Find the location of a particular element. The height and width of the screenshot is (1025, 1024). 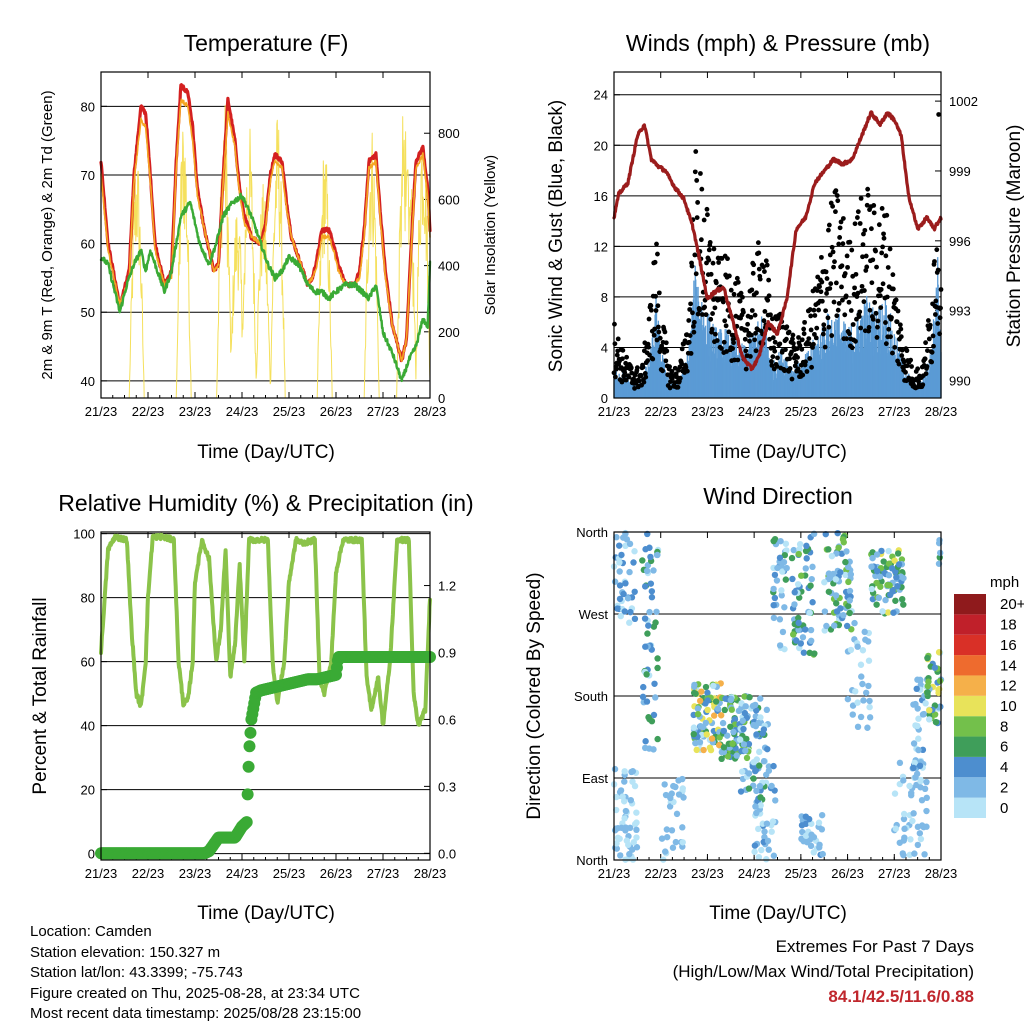

winds-title: Winds (mph) & Pressure (mb) is located at coordinates (778, 43).